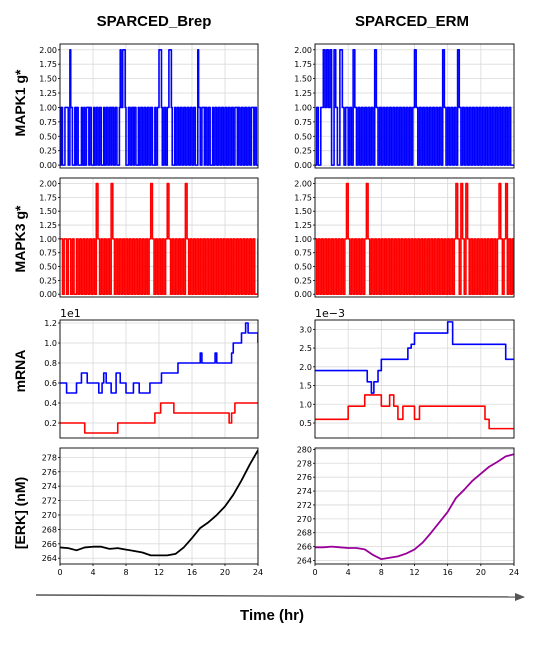 Image resolution: width=539 pixels, height=655 pixels. I want to click on offset-text: 1e−3, so click(330, 313).